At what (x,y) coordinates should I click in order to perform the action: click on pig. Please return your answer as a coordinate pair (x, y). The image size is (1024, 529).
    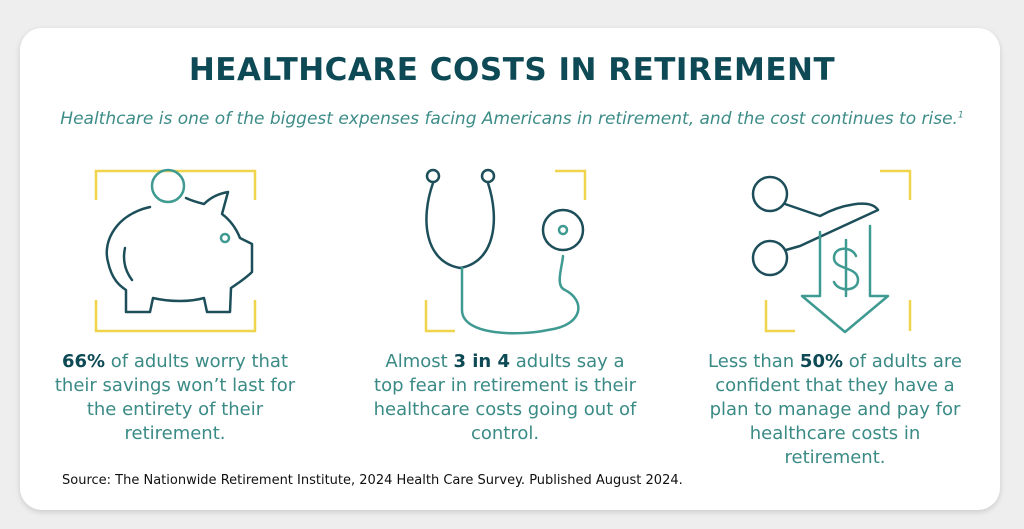
    Looking at the image, I should click on (179, 252).